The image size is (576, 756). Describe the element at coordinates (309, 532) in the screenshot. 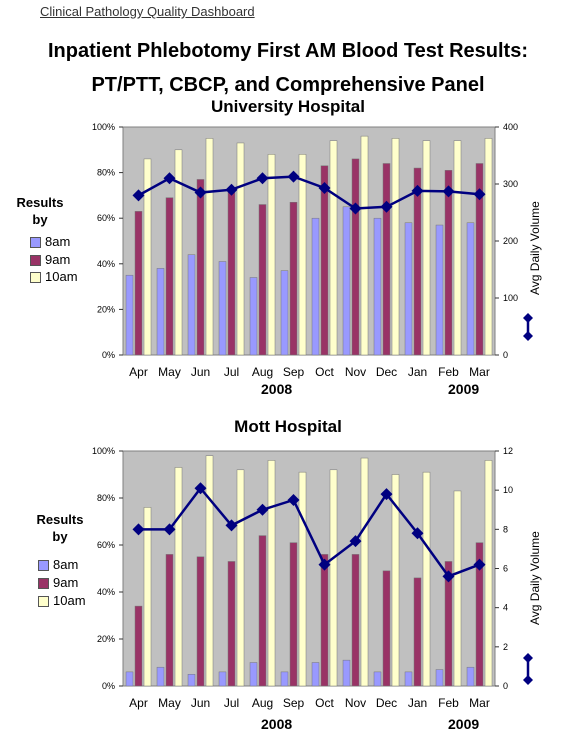

I see `volume-line` at that location.